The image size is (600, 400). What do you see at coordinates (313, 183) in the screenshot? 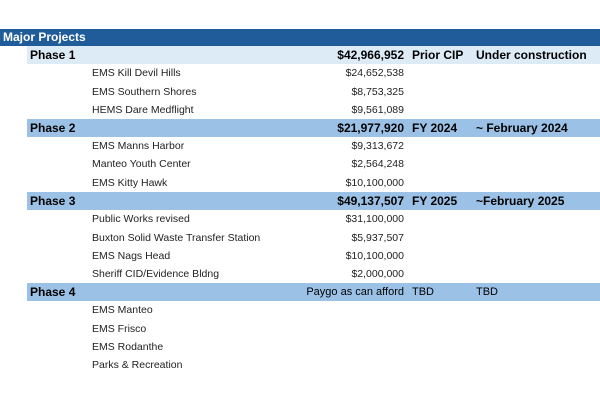
I see `project-row: EMS Kitty Hawk $10,100,000` at bounding box center [313, 183].